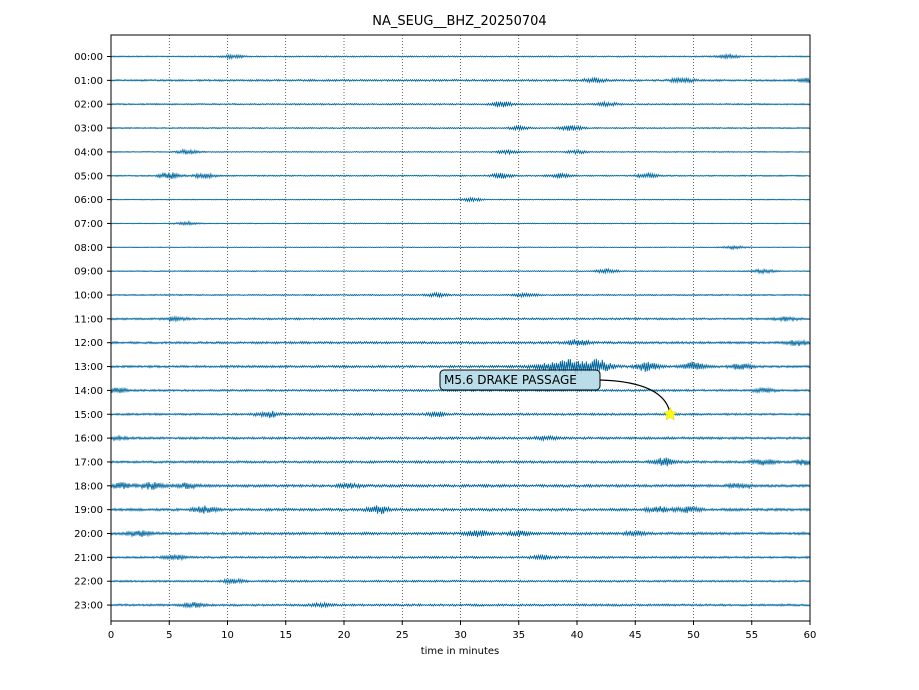 Image resolution: width=919 pixels, height=690 pixels. What do you see at coordinates (460, 533) in the screenshot?
I see `trace-2000` at bounding box center [460, 533].